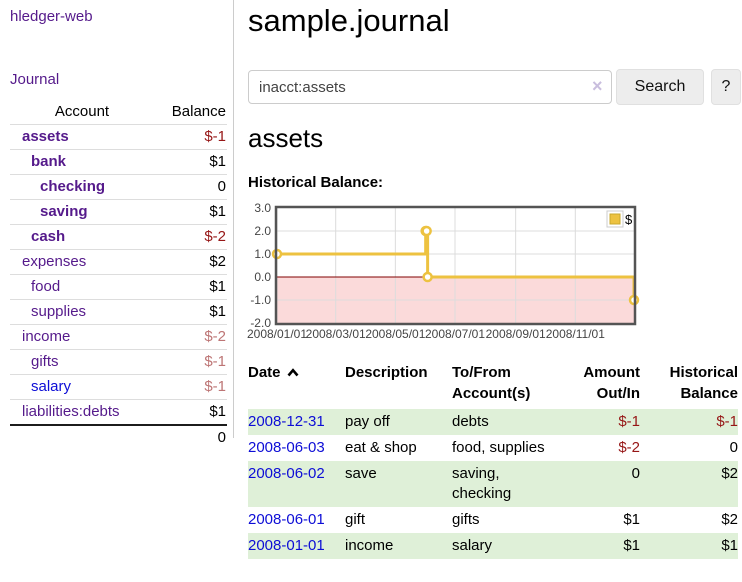 The height and width of the screenshot is (582, 742). I want to click on account-balance: 0, so click(189, 187).